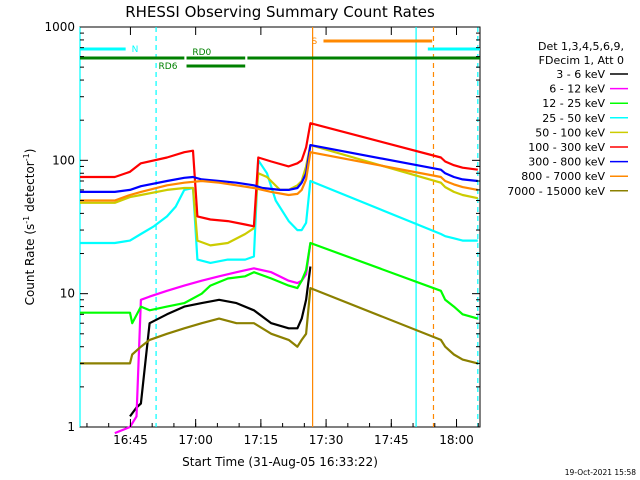 The height and width of the screenshot is (480, 640). I want to click on x-tick-label-5: 18:00, so click(456, 440).